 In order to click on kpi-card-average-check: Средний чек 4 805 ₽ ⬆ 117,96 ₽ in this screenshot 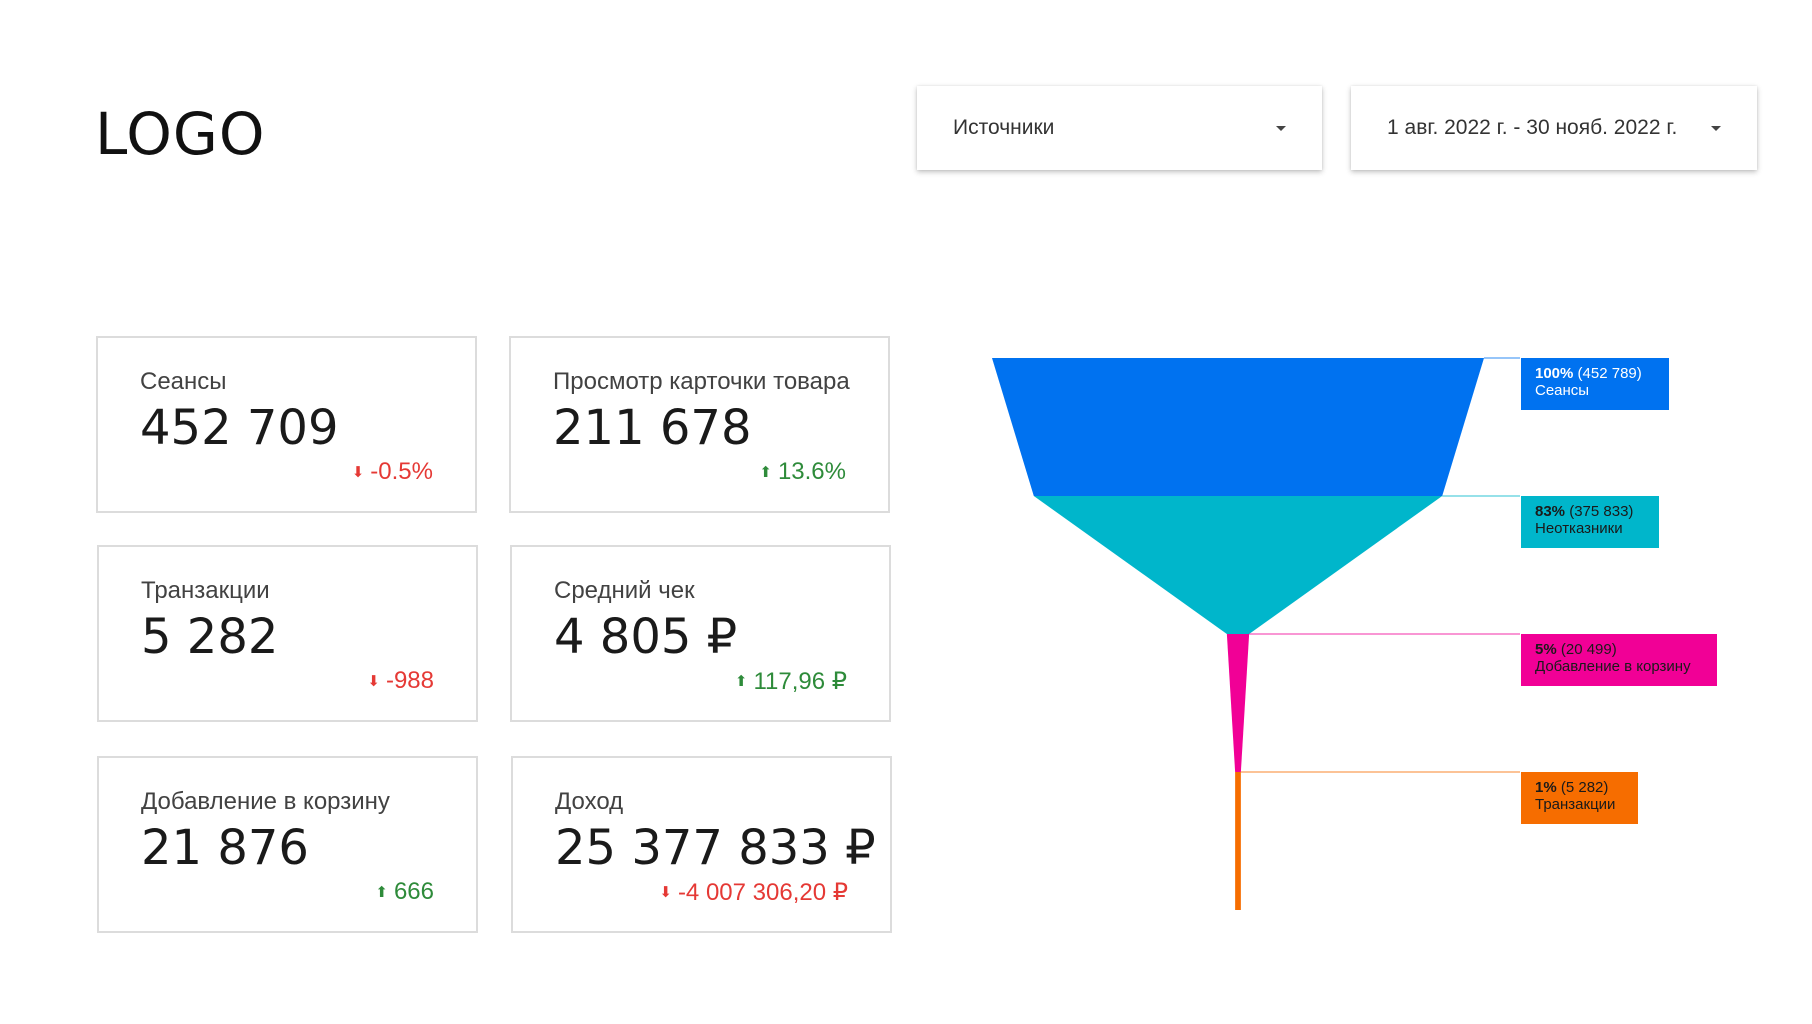, I will do `click(700, 633)`.